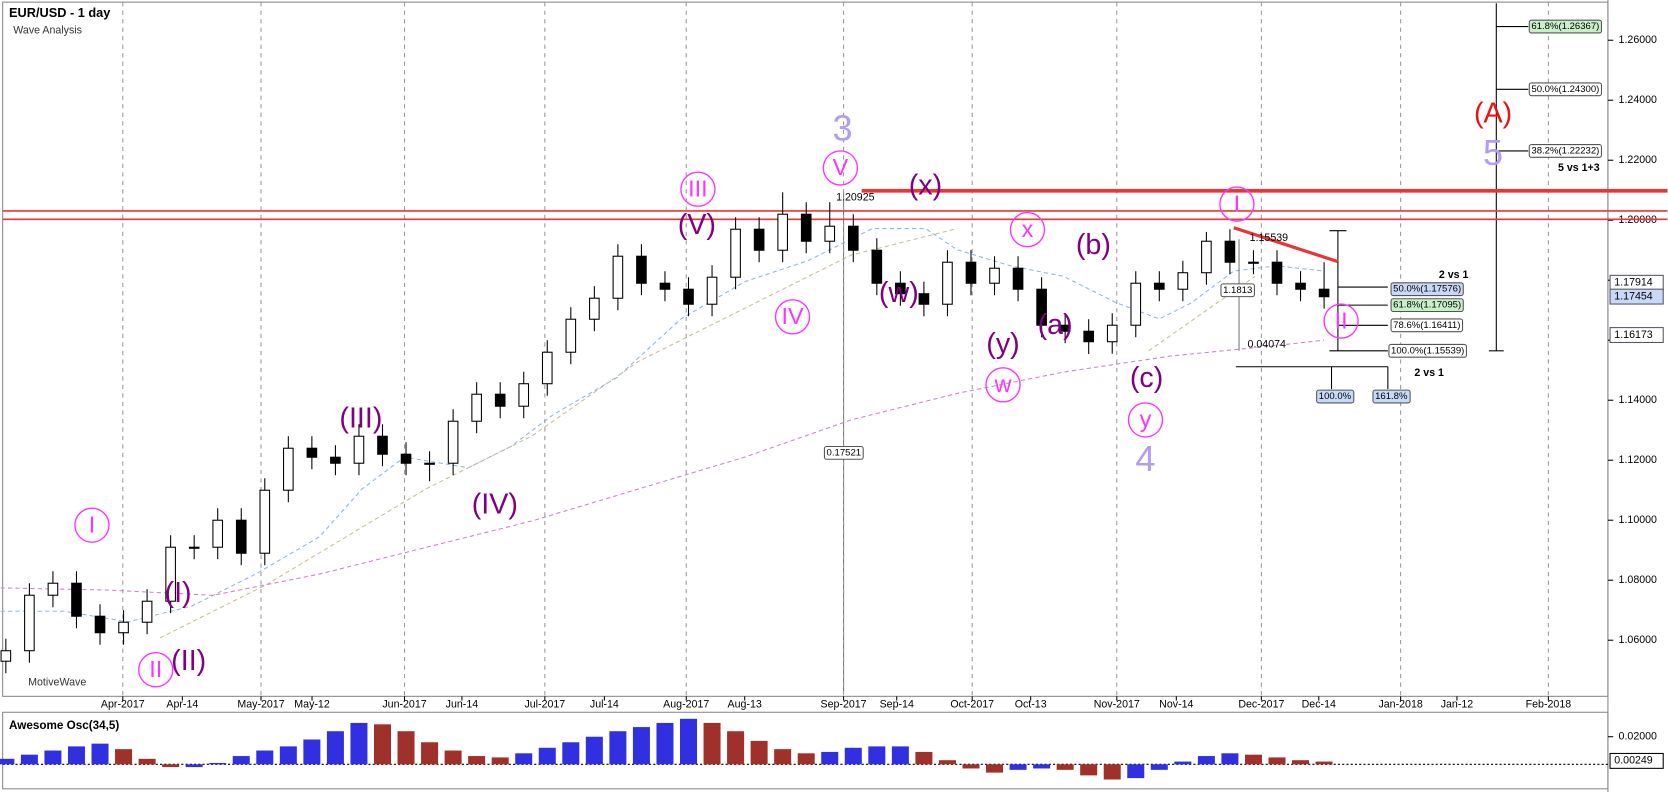  I want to click on x-tick-label: Oct-13, so click(1031, 705).